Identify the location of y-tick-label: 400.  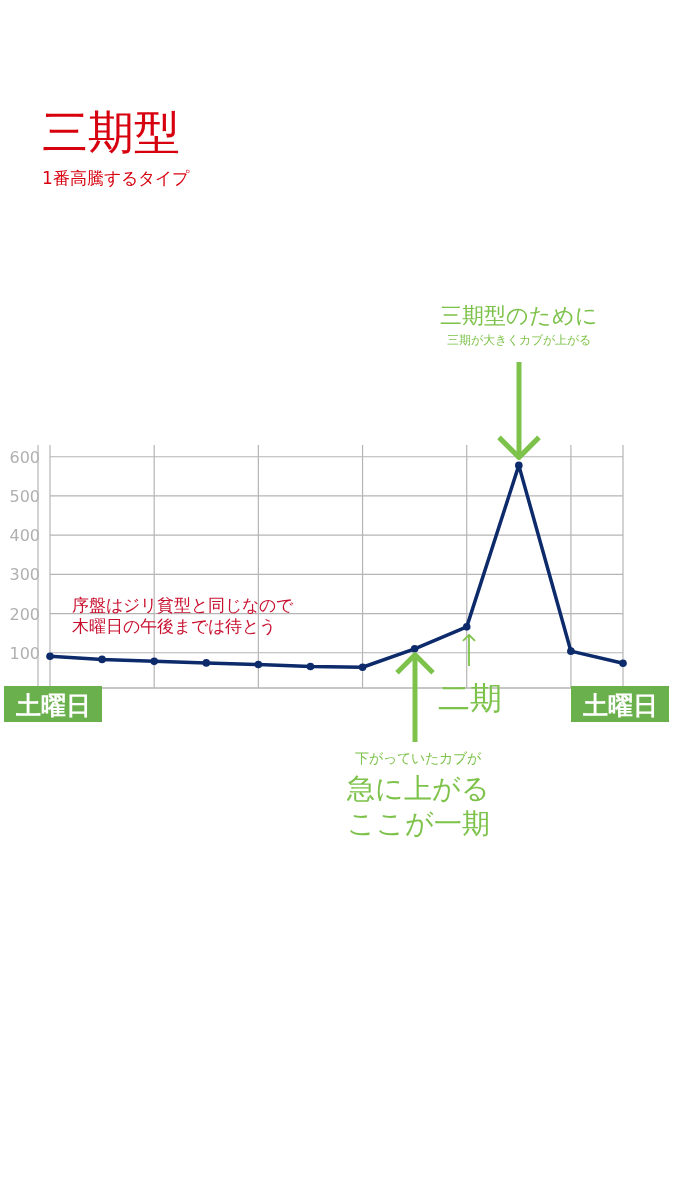
(24, 536).